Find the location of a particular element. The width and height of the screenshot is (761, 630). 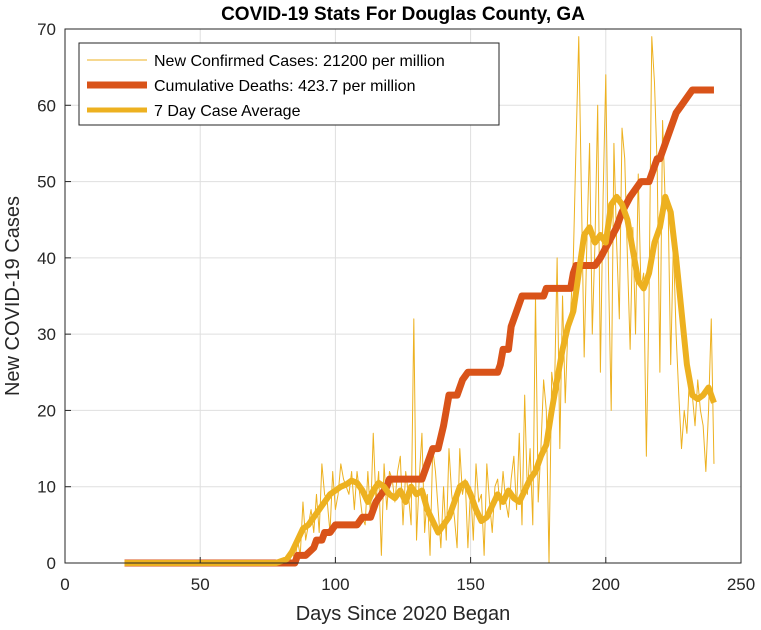

legend-label-deaths: Cumulative Deaths: 423.7 per million is located at coordinates (284, 86).